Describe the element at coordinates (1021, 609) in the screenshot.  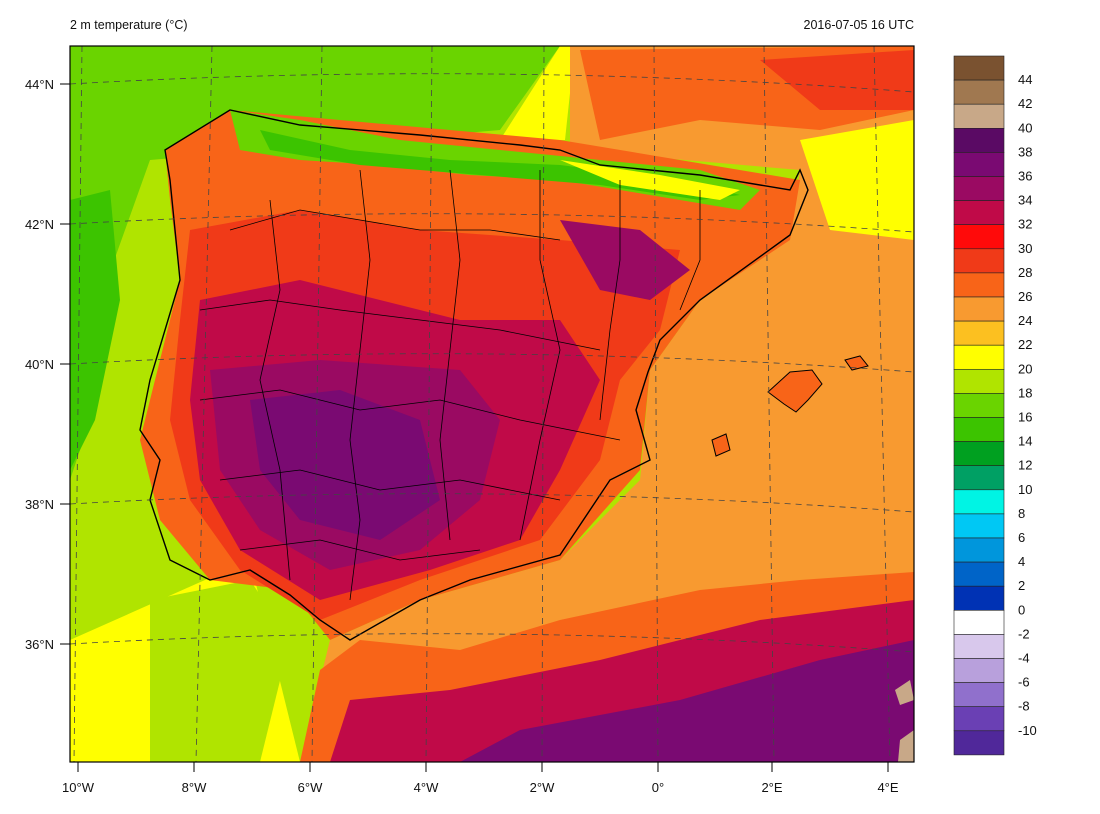
I see `colorbar-label: 0` at that location.